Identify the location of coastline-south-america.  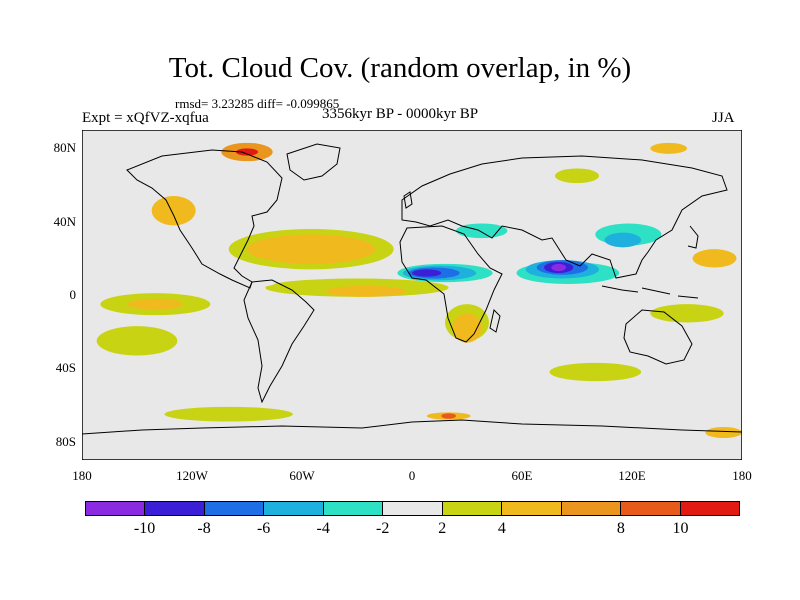
(279, 341).